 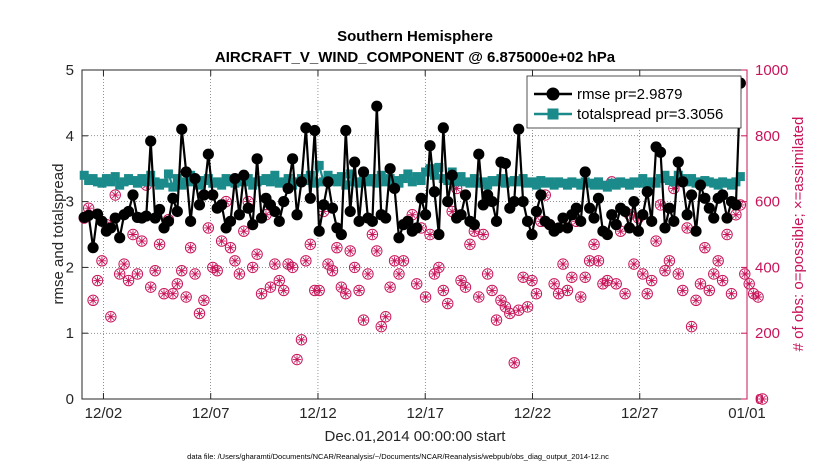 What do you see at coordinates (70, 333) in the screenshot?
I see `y-tick-label: 1` at bounding box center [70, 333].